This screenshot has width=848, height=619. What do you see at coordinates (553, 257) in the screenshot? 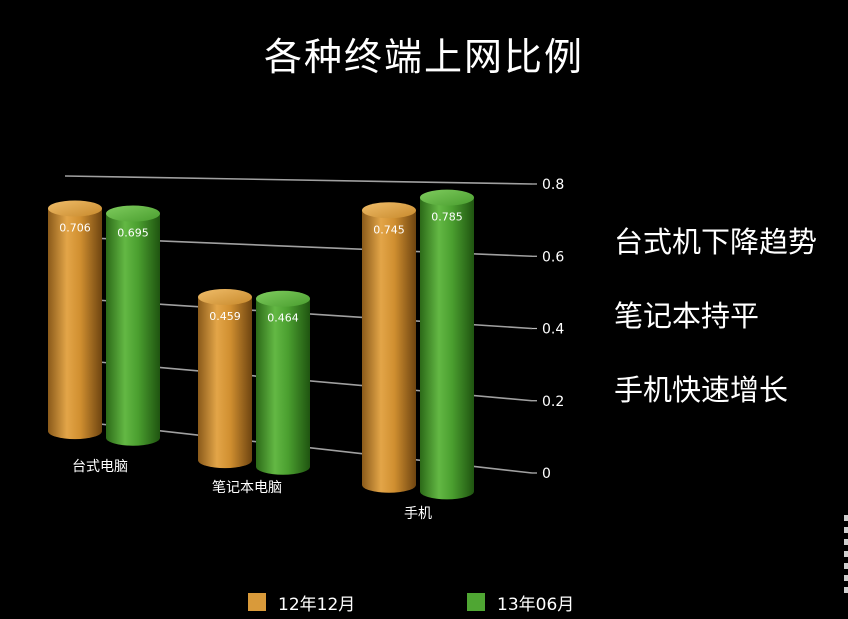
I see `y-tick-label: 0.6` at bounding box center [553, 257].